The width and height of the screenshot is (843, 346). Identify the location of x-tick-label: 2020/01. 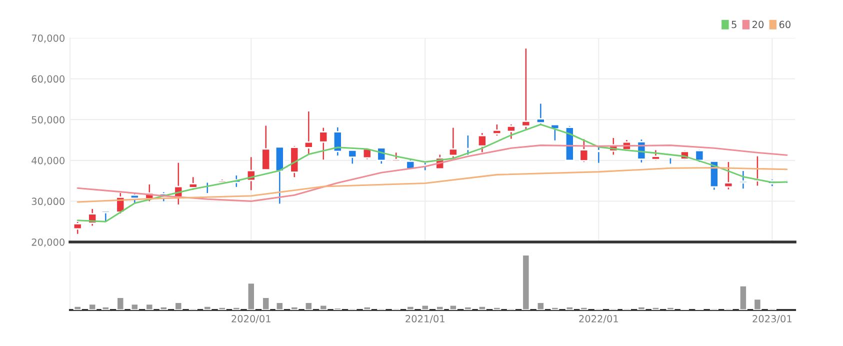
(251, 319).